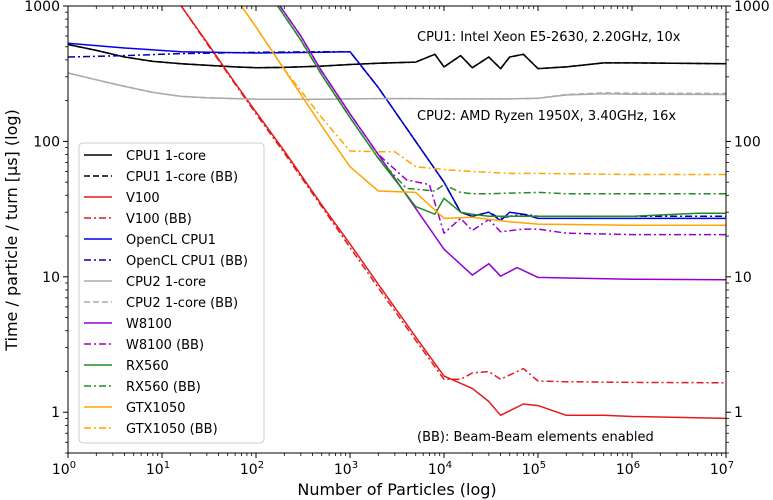 The width and height of the screenshot is (773, 500). Describe the element at coordinates (346, 469) in the screenshot. I see `x-tick-label: 10³` at that location.